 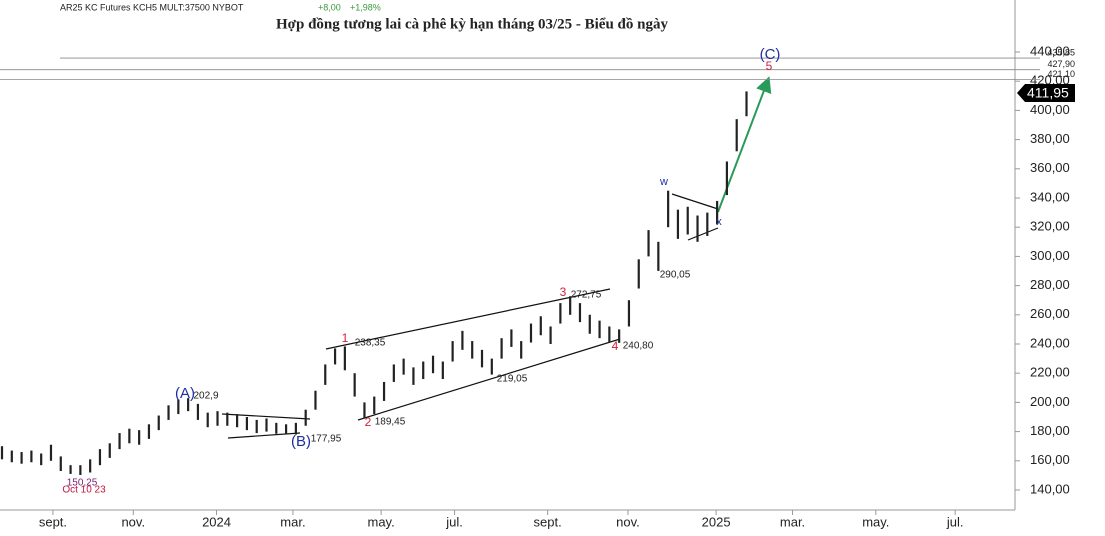 I want to click on annotation: 177,95, so click(x=326, y=439).